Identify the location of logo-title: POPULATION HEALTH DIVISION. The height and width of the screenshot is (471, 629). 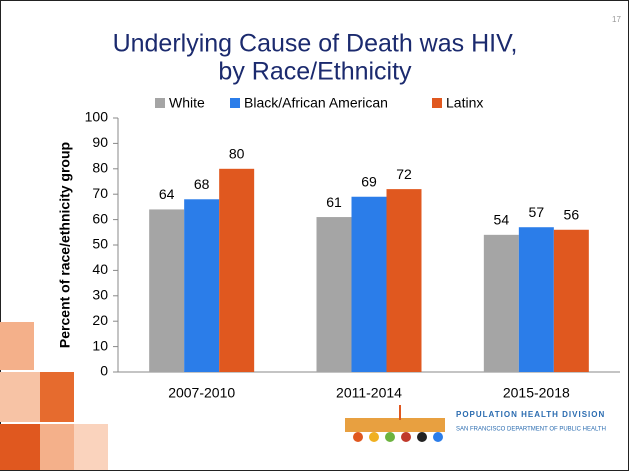
(530, 414).